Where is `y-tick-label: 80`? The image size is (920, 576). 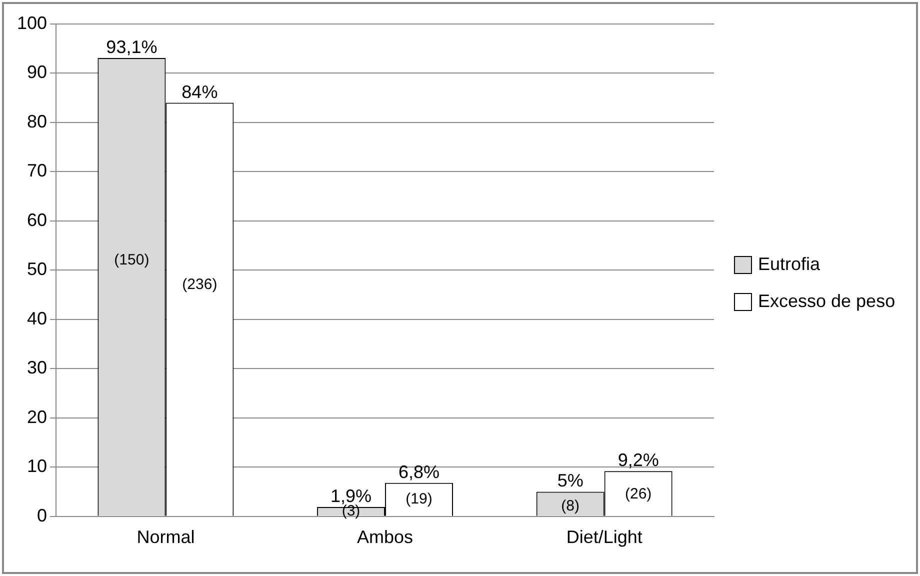
y-tick-label: 80 is located at coordinates (37, 121).